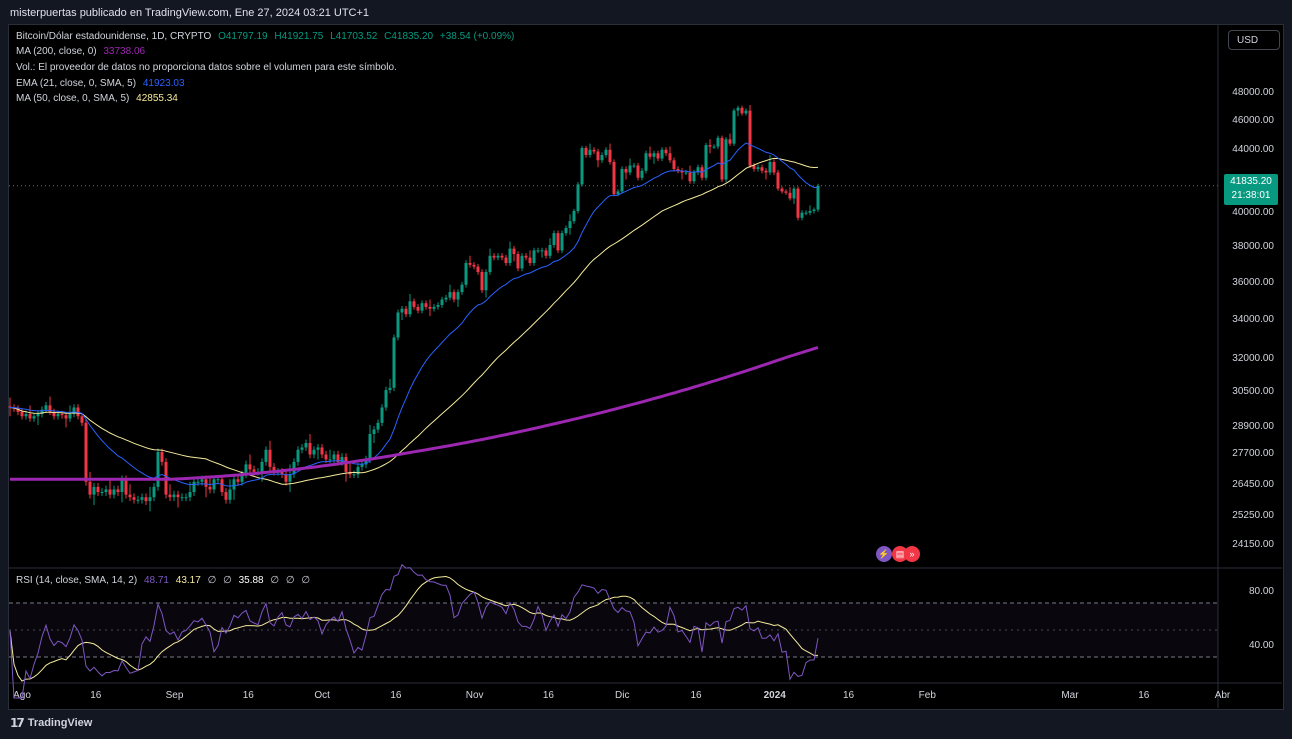 This screenshot has height=739, width=1292. I want to click on footer-brand: 𝟭𝟳 TradingView, so click(51, 723).